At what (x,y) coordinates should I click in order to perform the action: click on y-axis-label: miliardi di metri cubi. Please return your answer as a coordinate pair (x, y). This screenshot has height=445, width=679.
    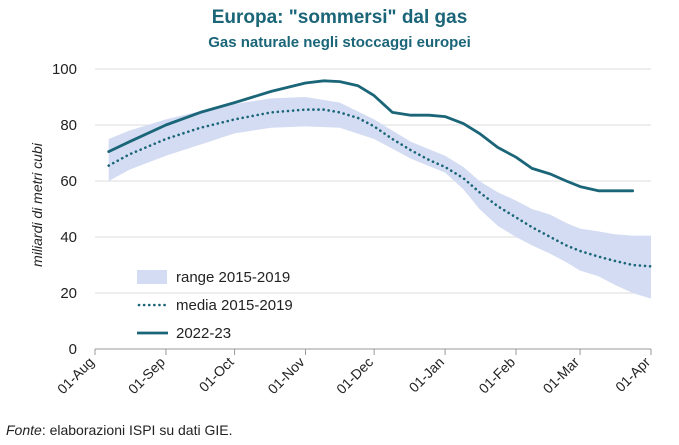
    Looking at the image, I should click on (37, 204).